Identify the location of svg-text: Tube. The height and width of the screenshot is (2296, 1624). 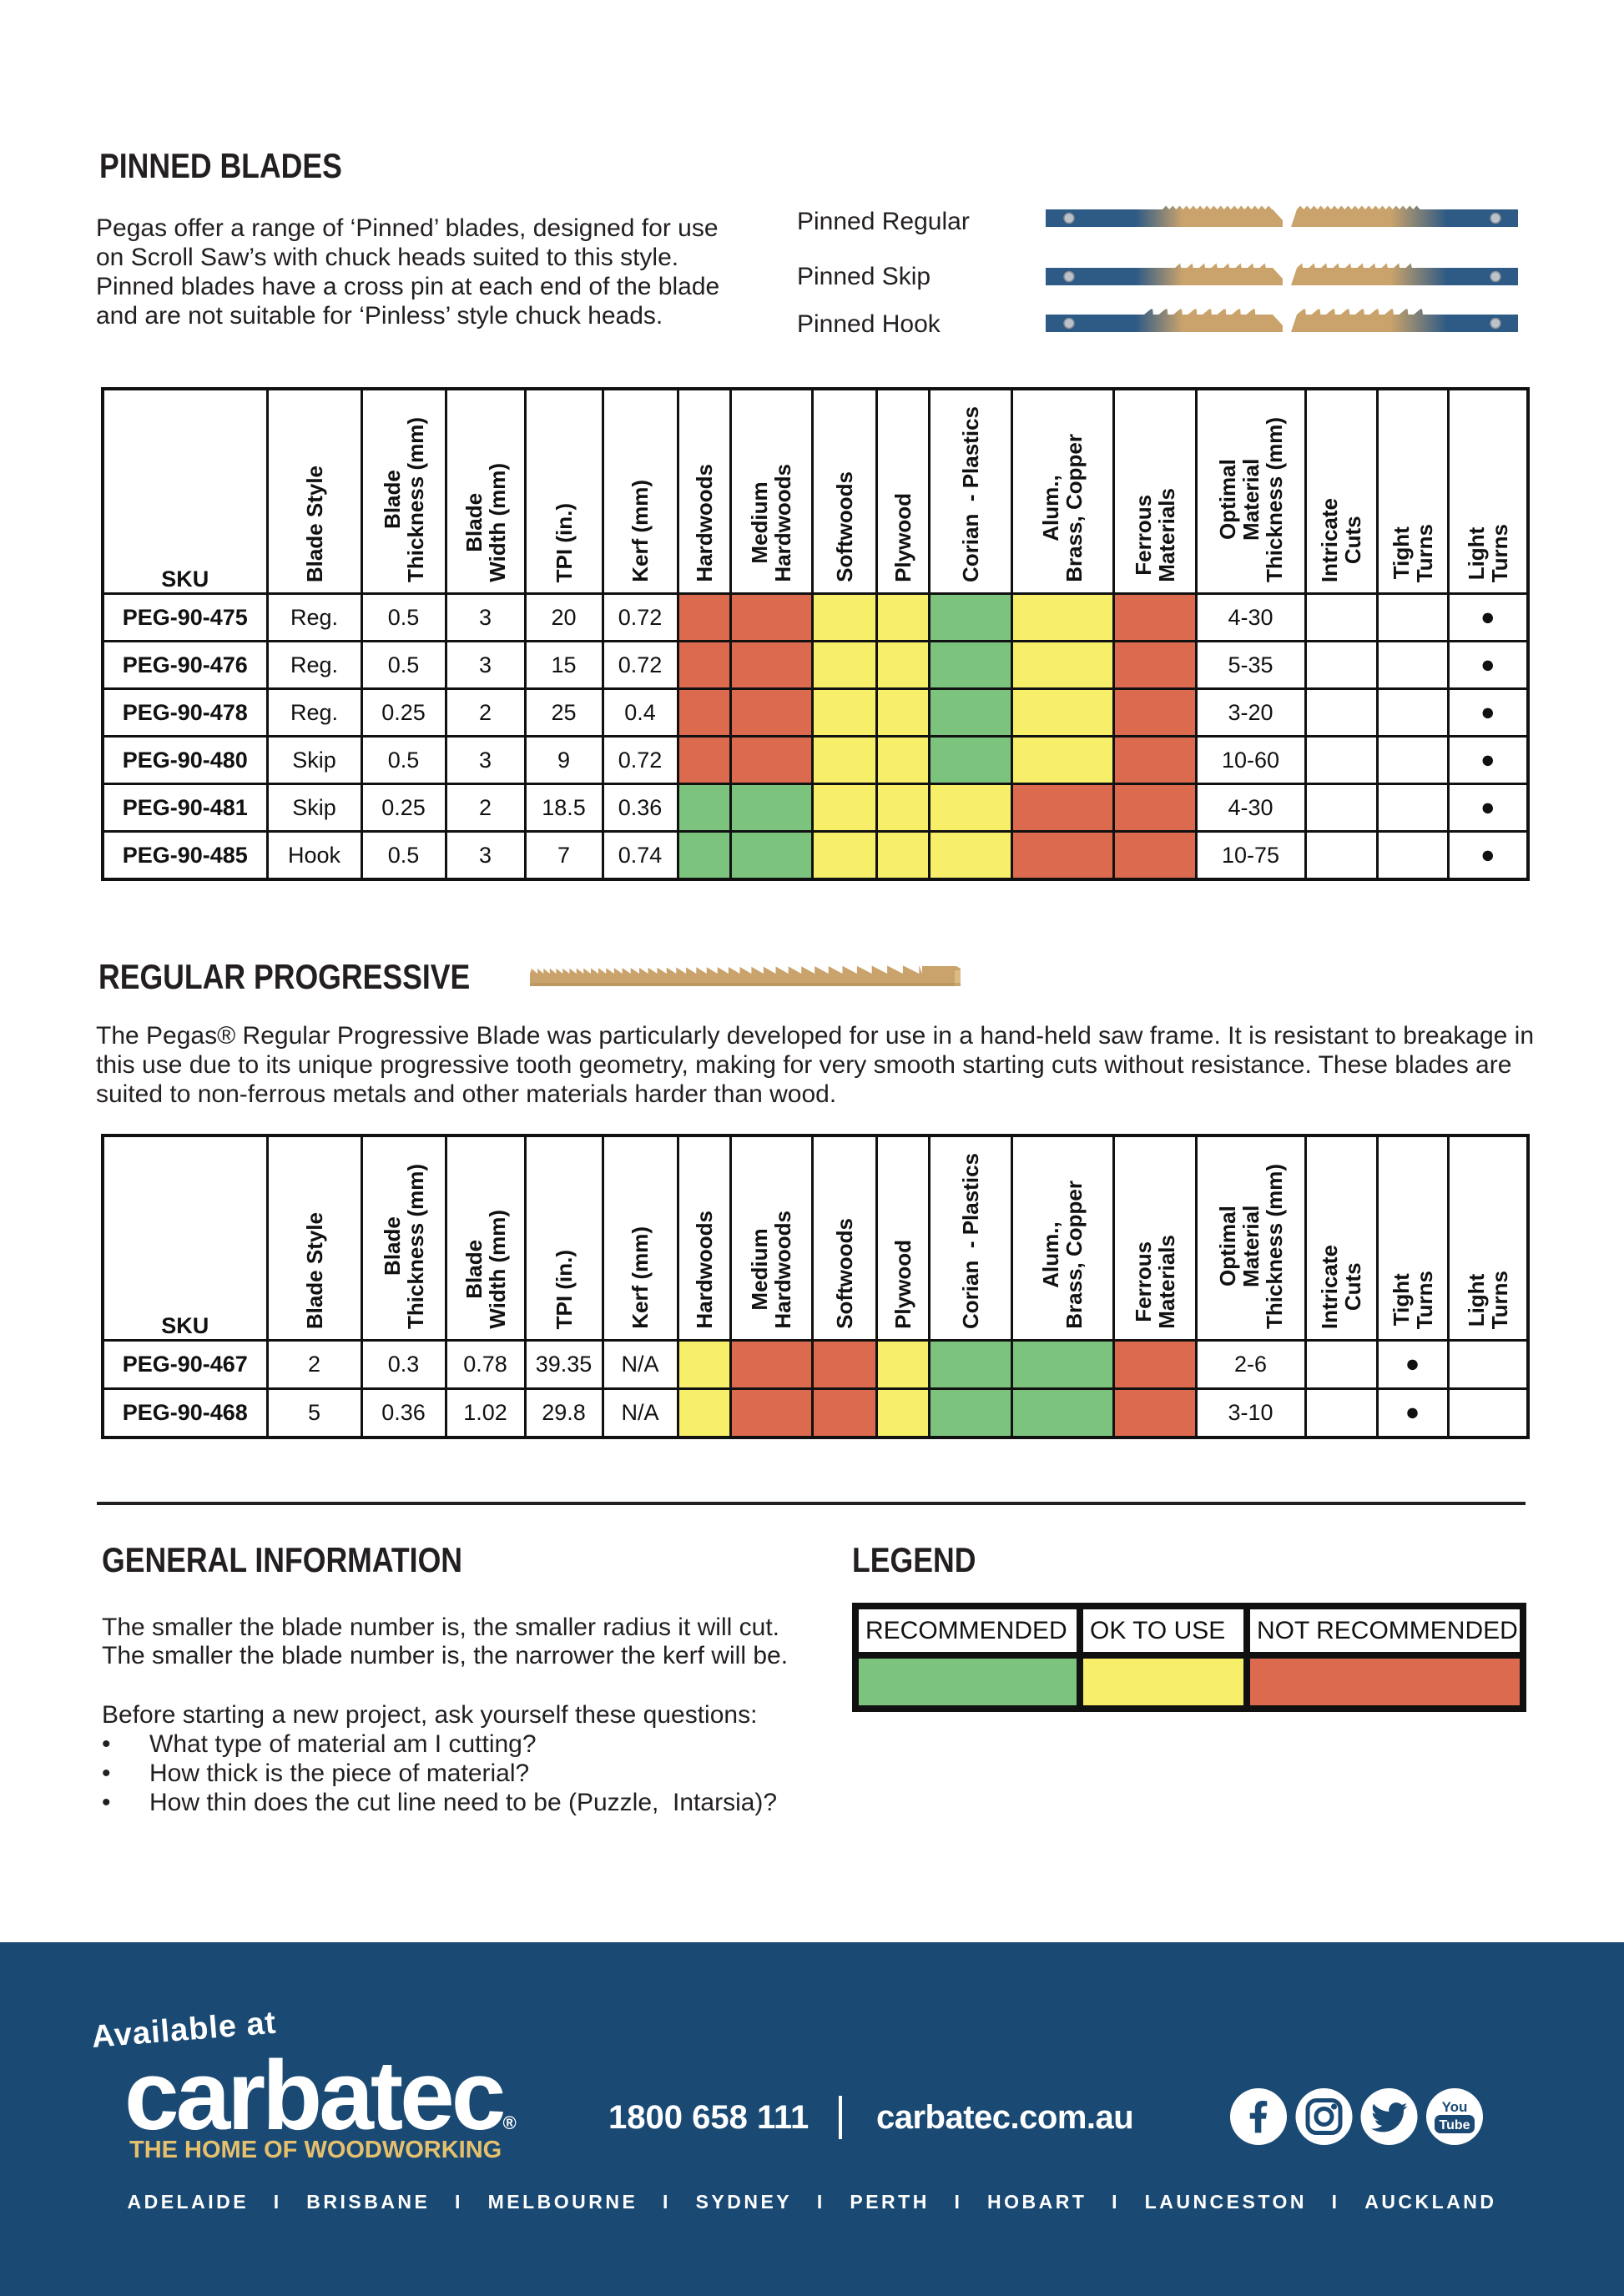
(1455, 2125).